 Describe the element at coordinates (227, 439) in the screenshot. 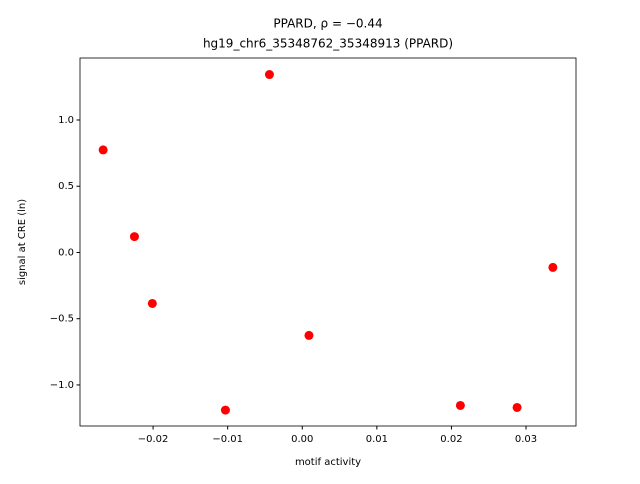

I see `x-tick-label: −0.01` at that location.